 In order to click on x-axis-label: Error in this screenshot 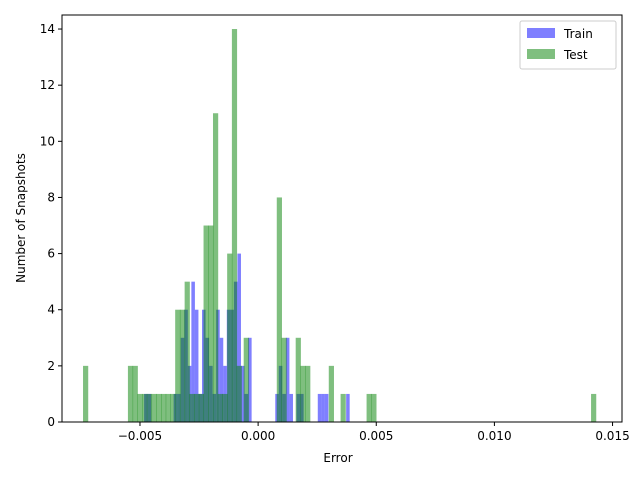, I will do `click(337, 458)`.